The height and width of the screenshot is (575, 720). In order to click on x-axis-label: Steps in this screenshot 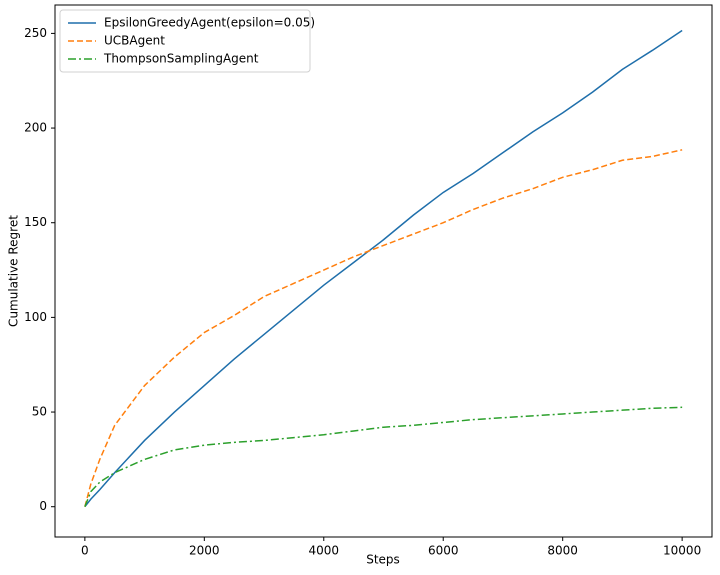, I will do `click(383, 560)`.